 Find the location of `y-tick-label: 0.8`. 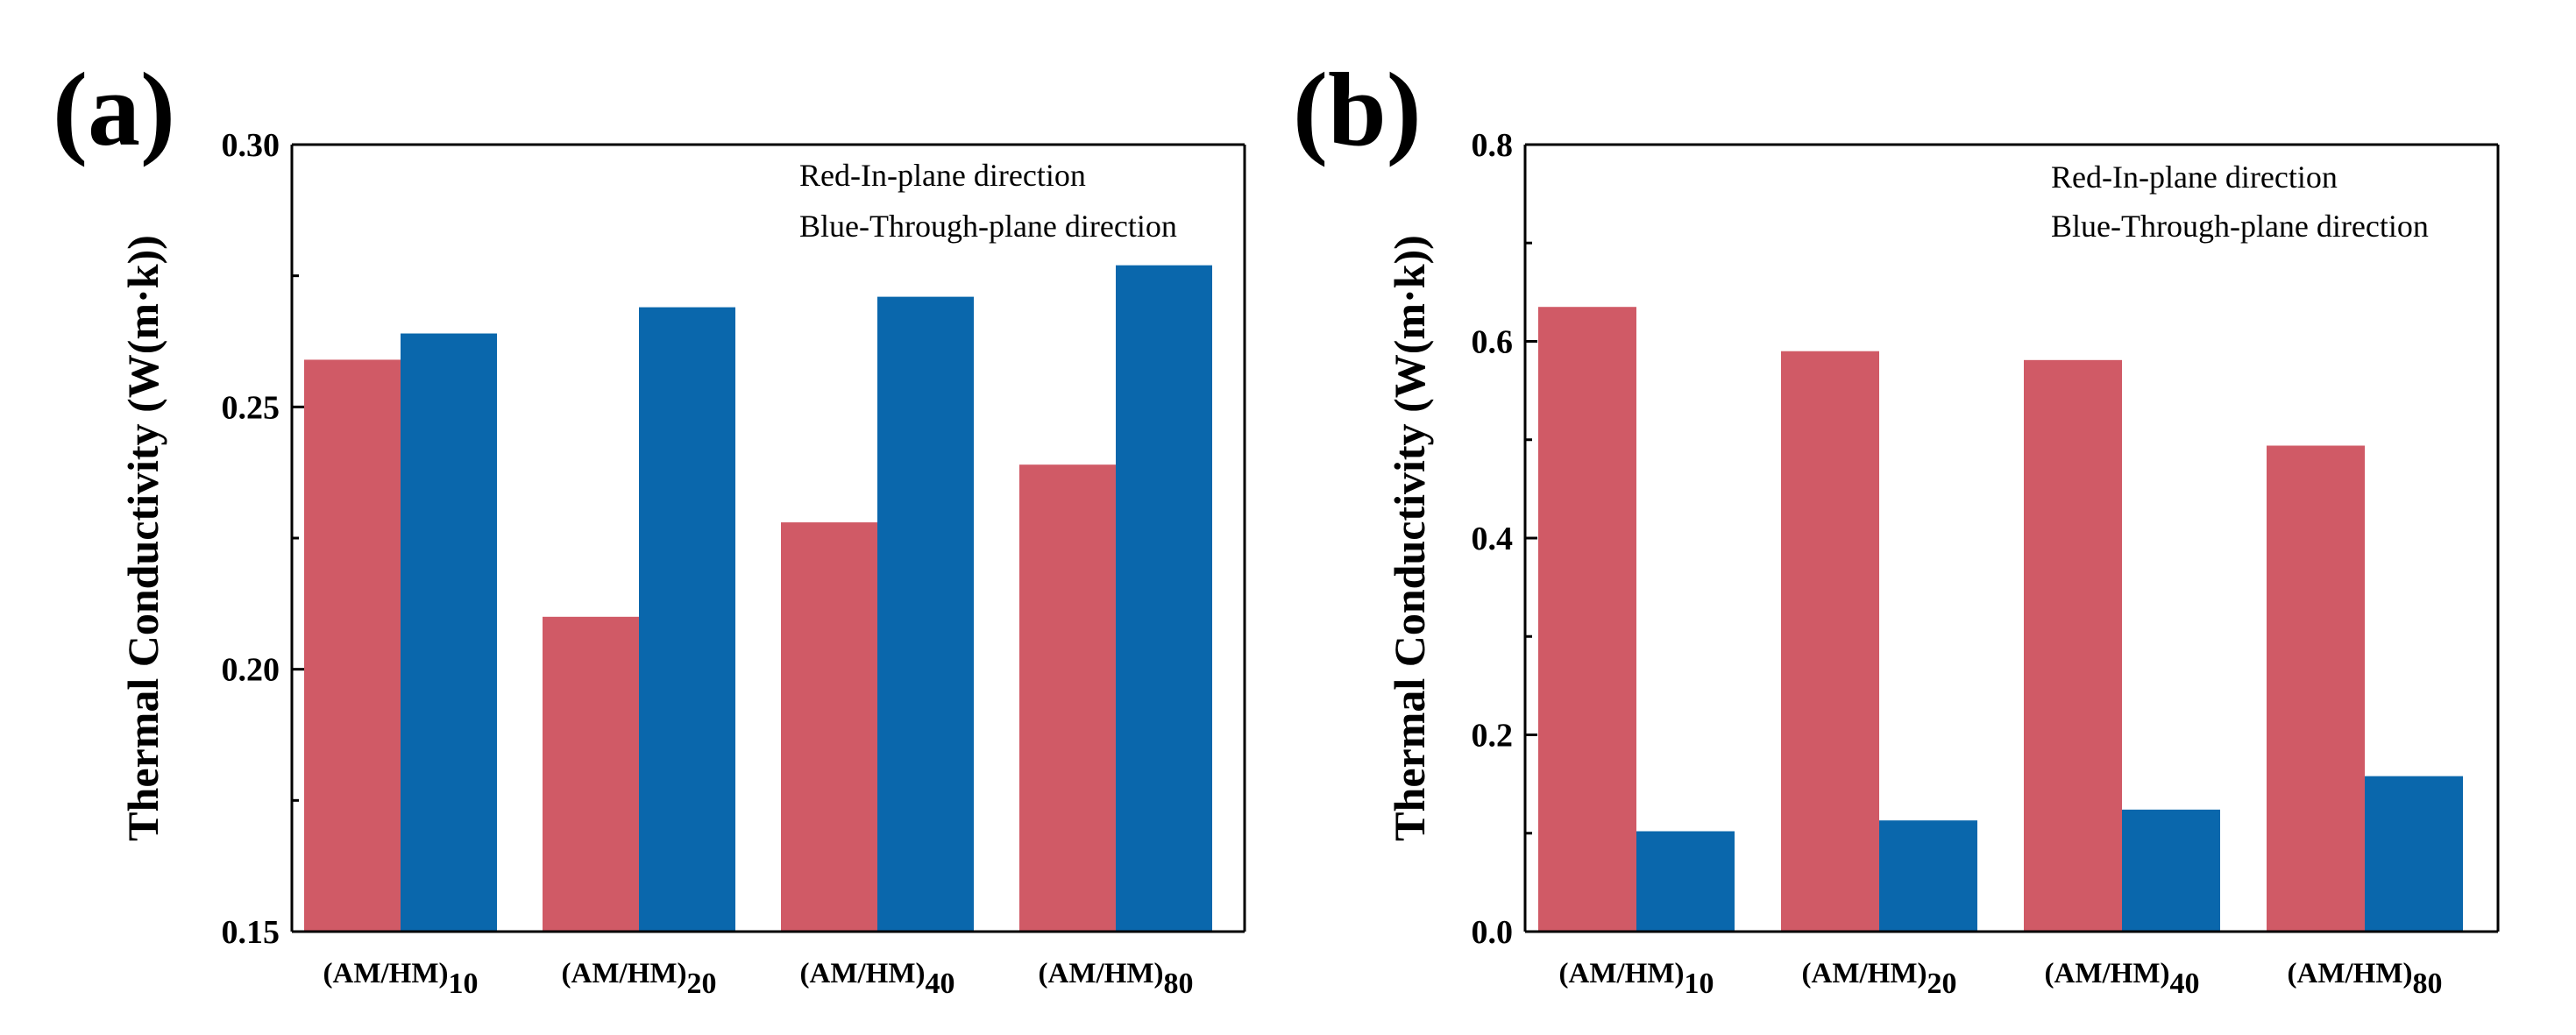

y-tick-label: 0.8 is located at coordinates (1493, 145).